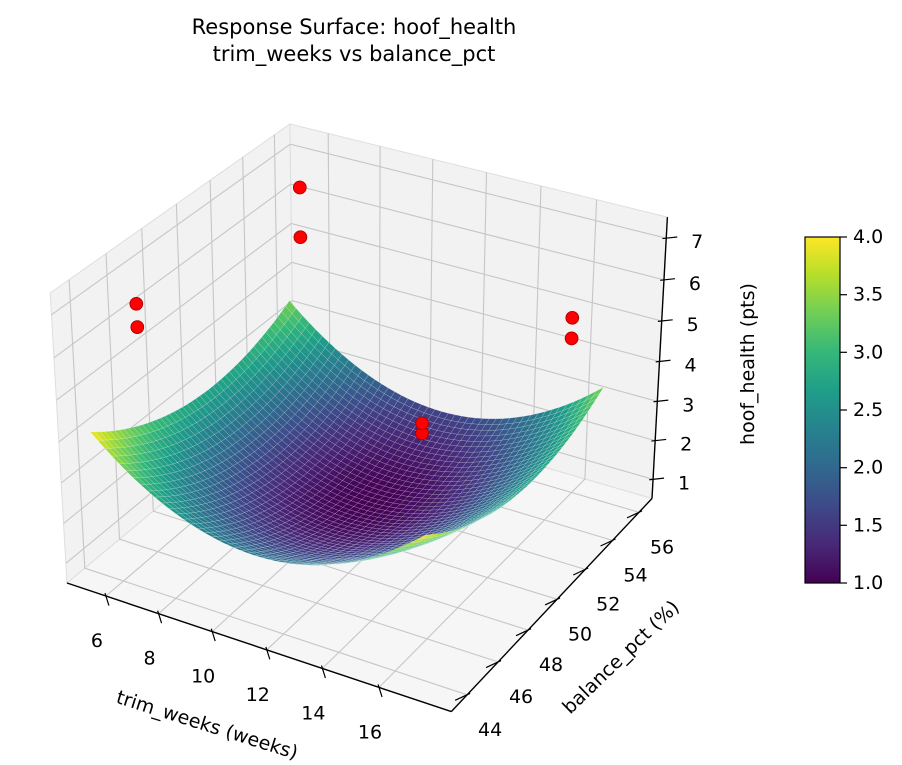 This screenshot has height=765, width=902. Describe the element at coordinates (97, 641) in the screenshot. I see `x-tick-label: 6` at that location.